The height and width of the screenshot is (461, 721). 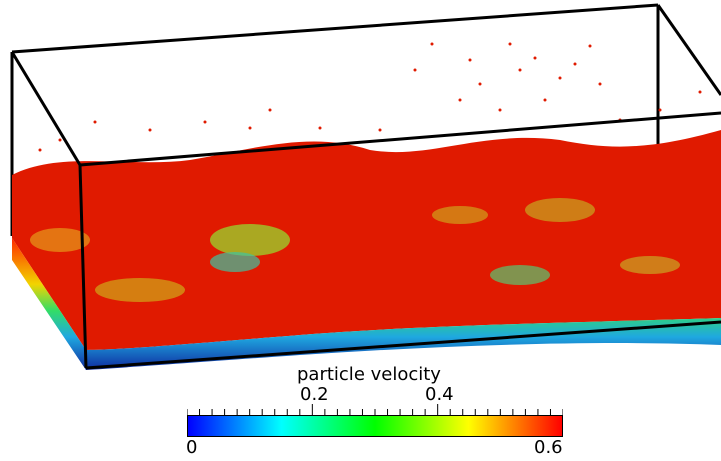 I want to click on colorbar-ticks, so click(x=375, y=410).